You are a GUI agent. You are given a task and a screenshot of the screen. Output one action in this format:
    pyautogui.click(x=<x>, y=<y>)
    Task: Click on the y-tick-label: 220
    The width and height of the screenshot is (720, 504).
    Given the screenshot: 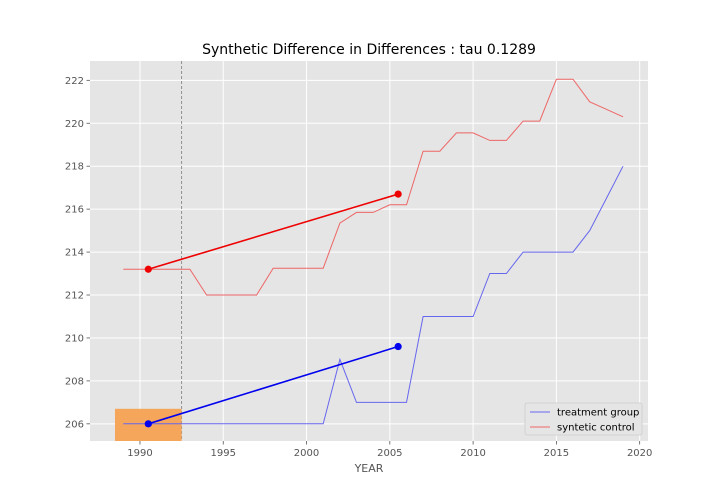 What is the action you would take?
    pyautogui.click(x=74, y=124)
    